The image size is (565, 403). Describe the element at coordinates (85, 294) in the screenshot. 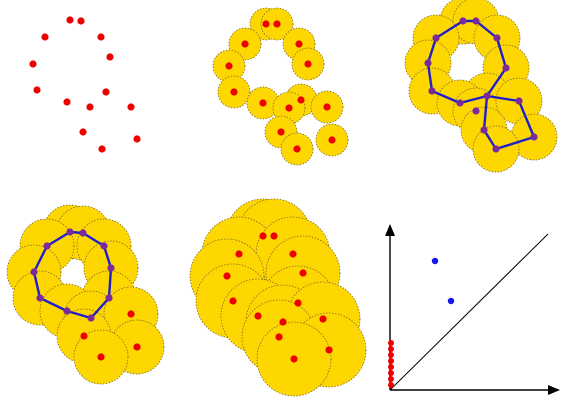

I see `panel-one-loop` at that location.